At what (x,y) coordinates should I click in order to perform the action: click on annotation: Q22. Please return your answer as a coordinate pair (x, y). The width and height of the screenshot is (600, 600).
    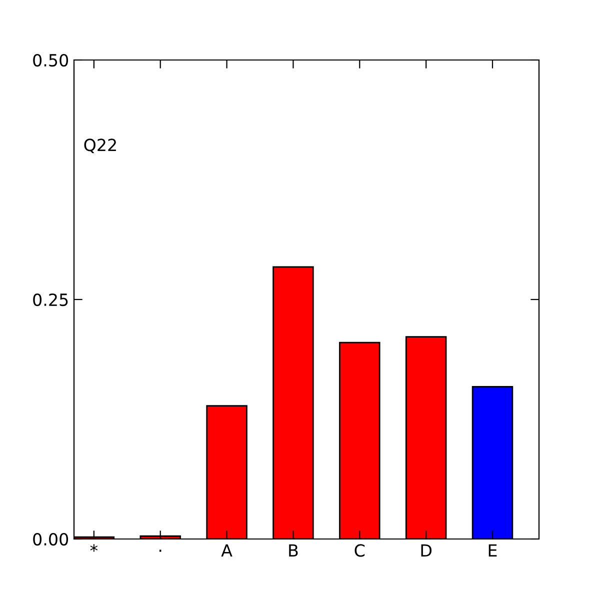
    Looking at the image, I should click on (100, 146).